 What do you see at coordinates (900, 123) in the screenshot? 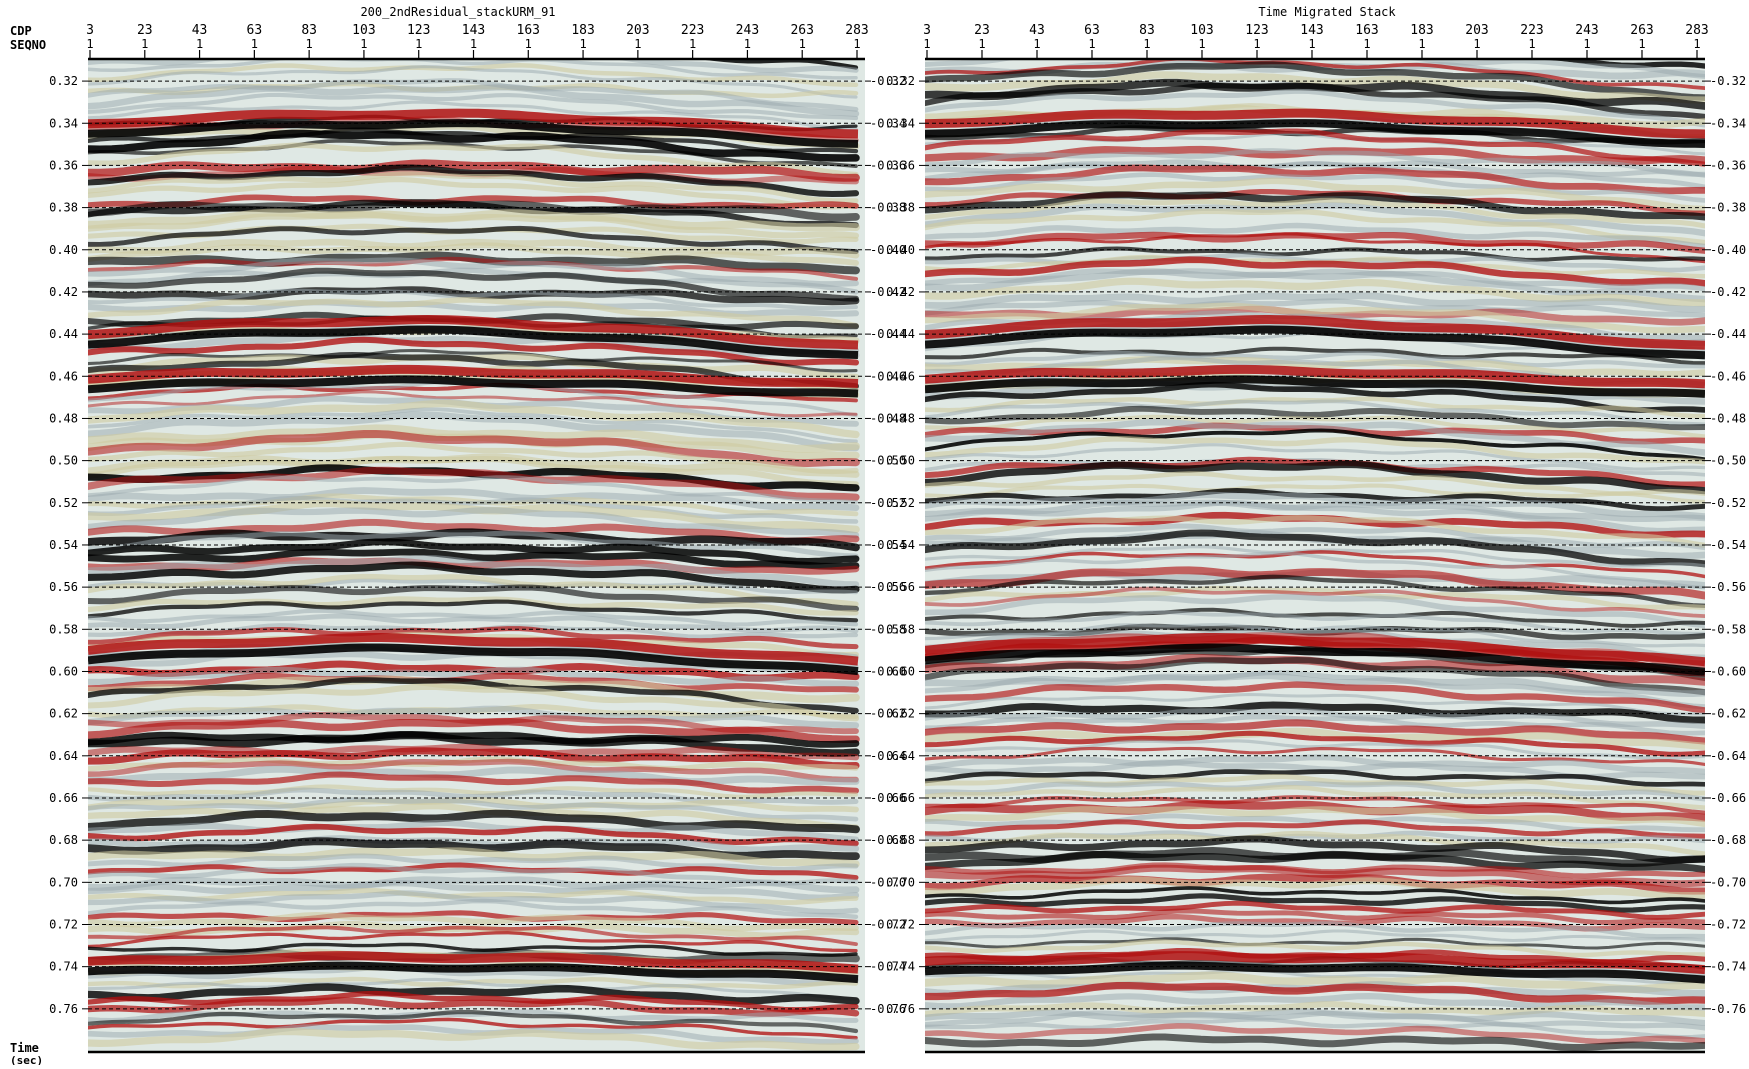
I see `time-tick-label: 0.34` at bounding box center [900, 123].